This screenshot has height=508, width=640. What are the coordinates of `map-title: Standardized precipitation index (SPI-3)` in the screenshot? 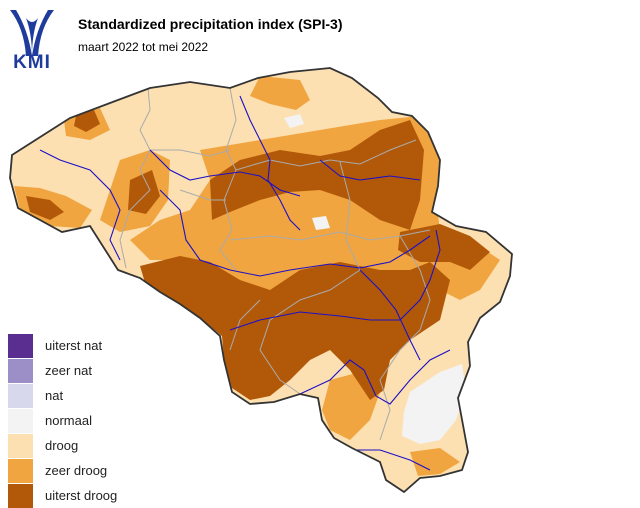 It's located at (210, 24).